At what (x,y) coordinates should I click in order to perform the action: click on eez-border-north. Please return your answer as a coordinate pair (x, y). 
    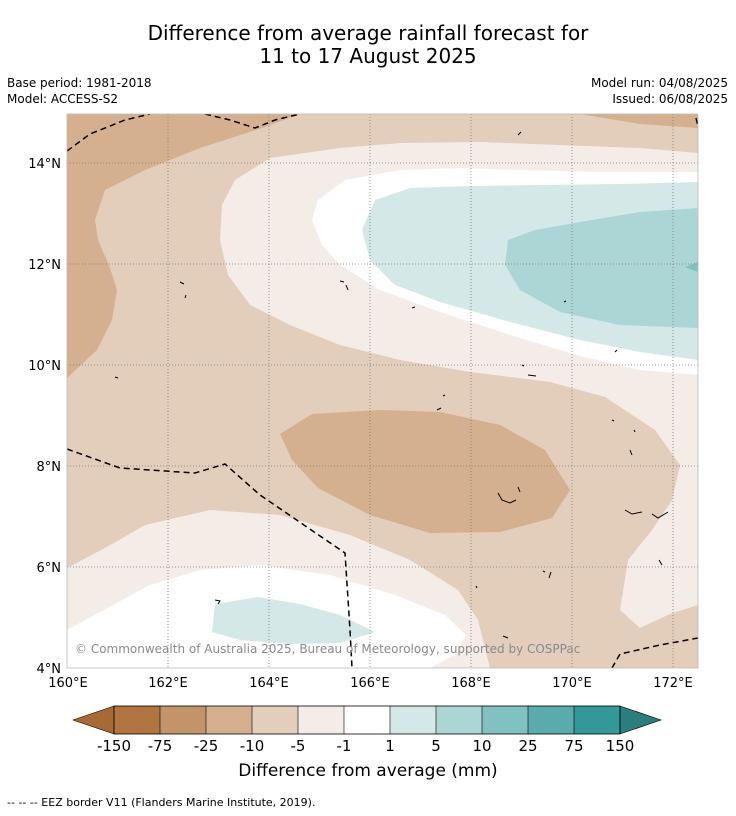
    Looking at the image, I should click on (184, 133).